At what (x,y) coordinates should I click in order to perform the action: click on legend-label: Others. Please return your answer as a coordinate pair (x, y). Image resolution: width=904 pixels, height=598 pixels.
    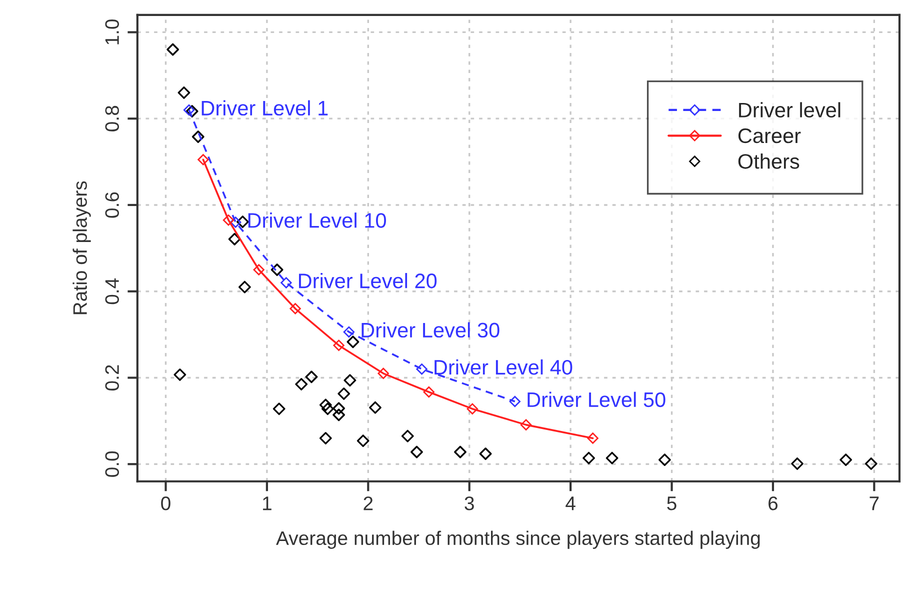
    Looking at the image, I should click on (769, 161).